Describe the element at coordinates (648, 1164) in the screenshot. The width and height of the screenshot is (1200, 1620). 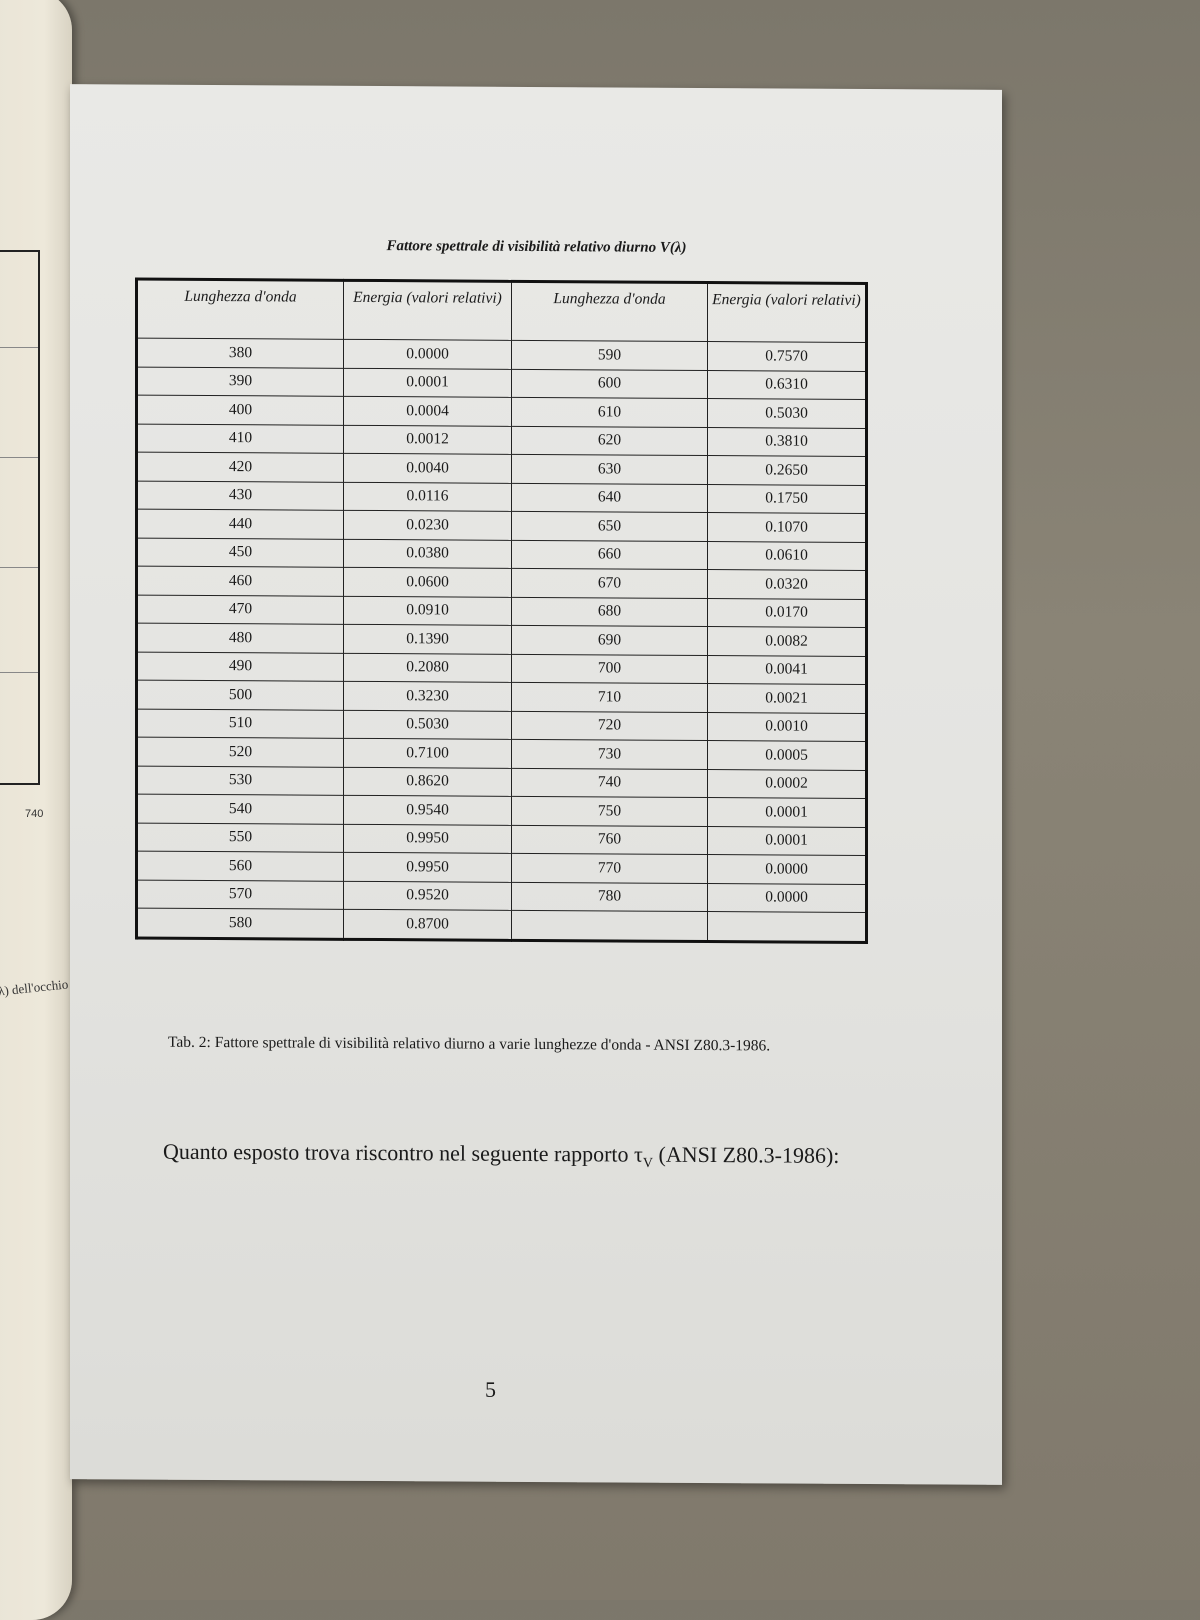
I see `tau-subscript: V` at that location.